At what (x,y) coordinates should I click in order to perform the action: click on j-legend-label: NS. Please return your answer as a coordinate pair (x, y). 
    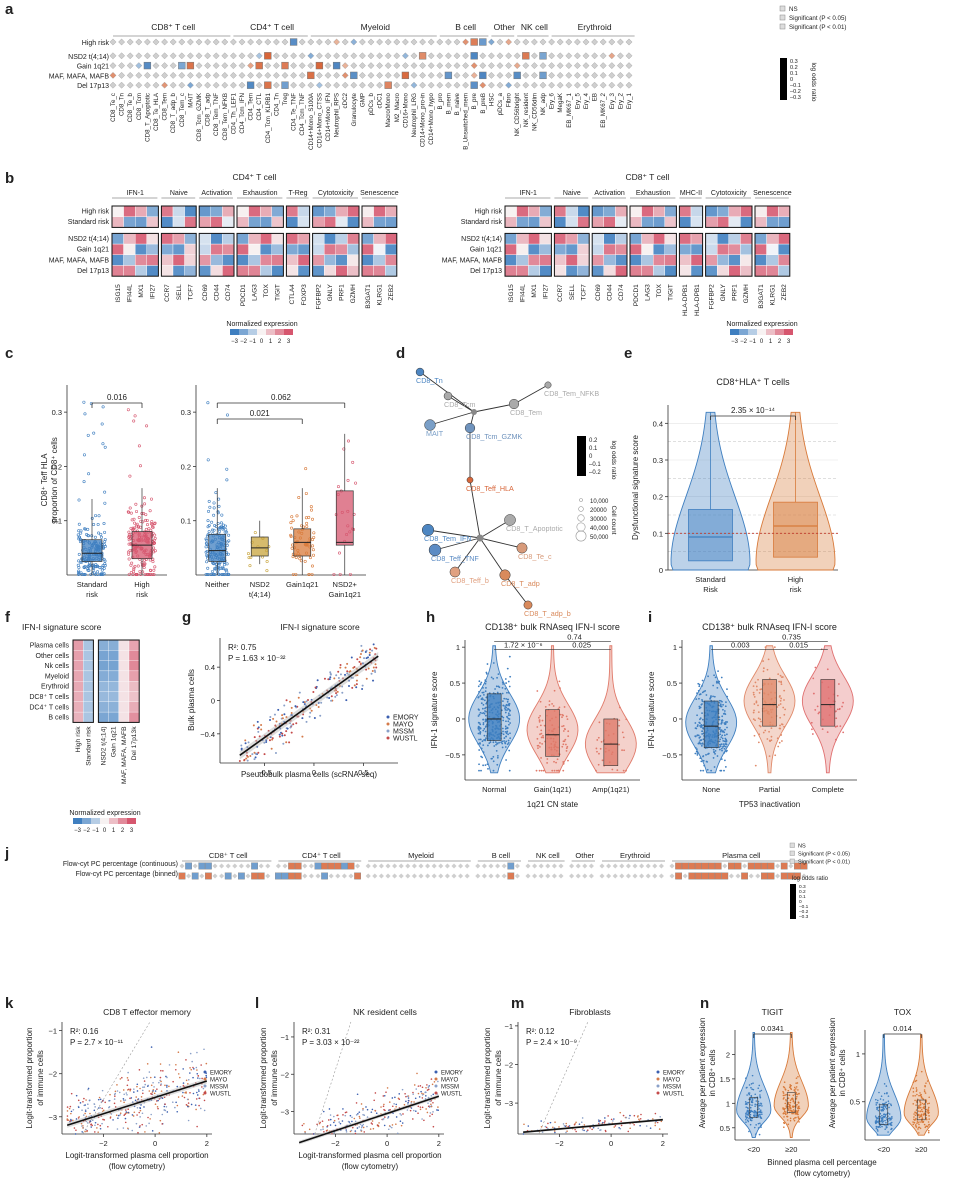
    Looking at the image, I should click on (802, 847).